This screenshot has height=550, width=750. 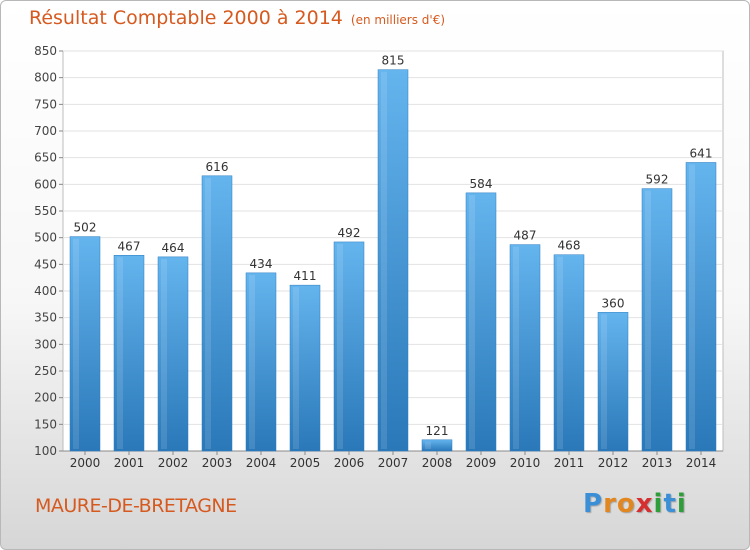 What do you see at coordinates (481, 184) in the screenshot?
I see `bar-value-label: 584` at bounding box center [481, 184].